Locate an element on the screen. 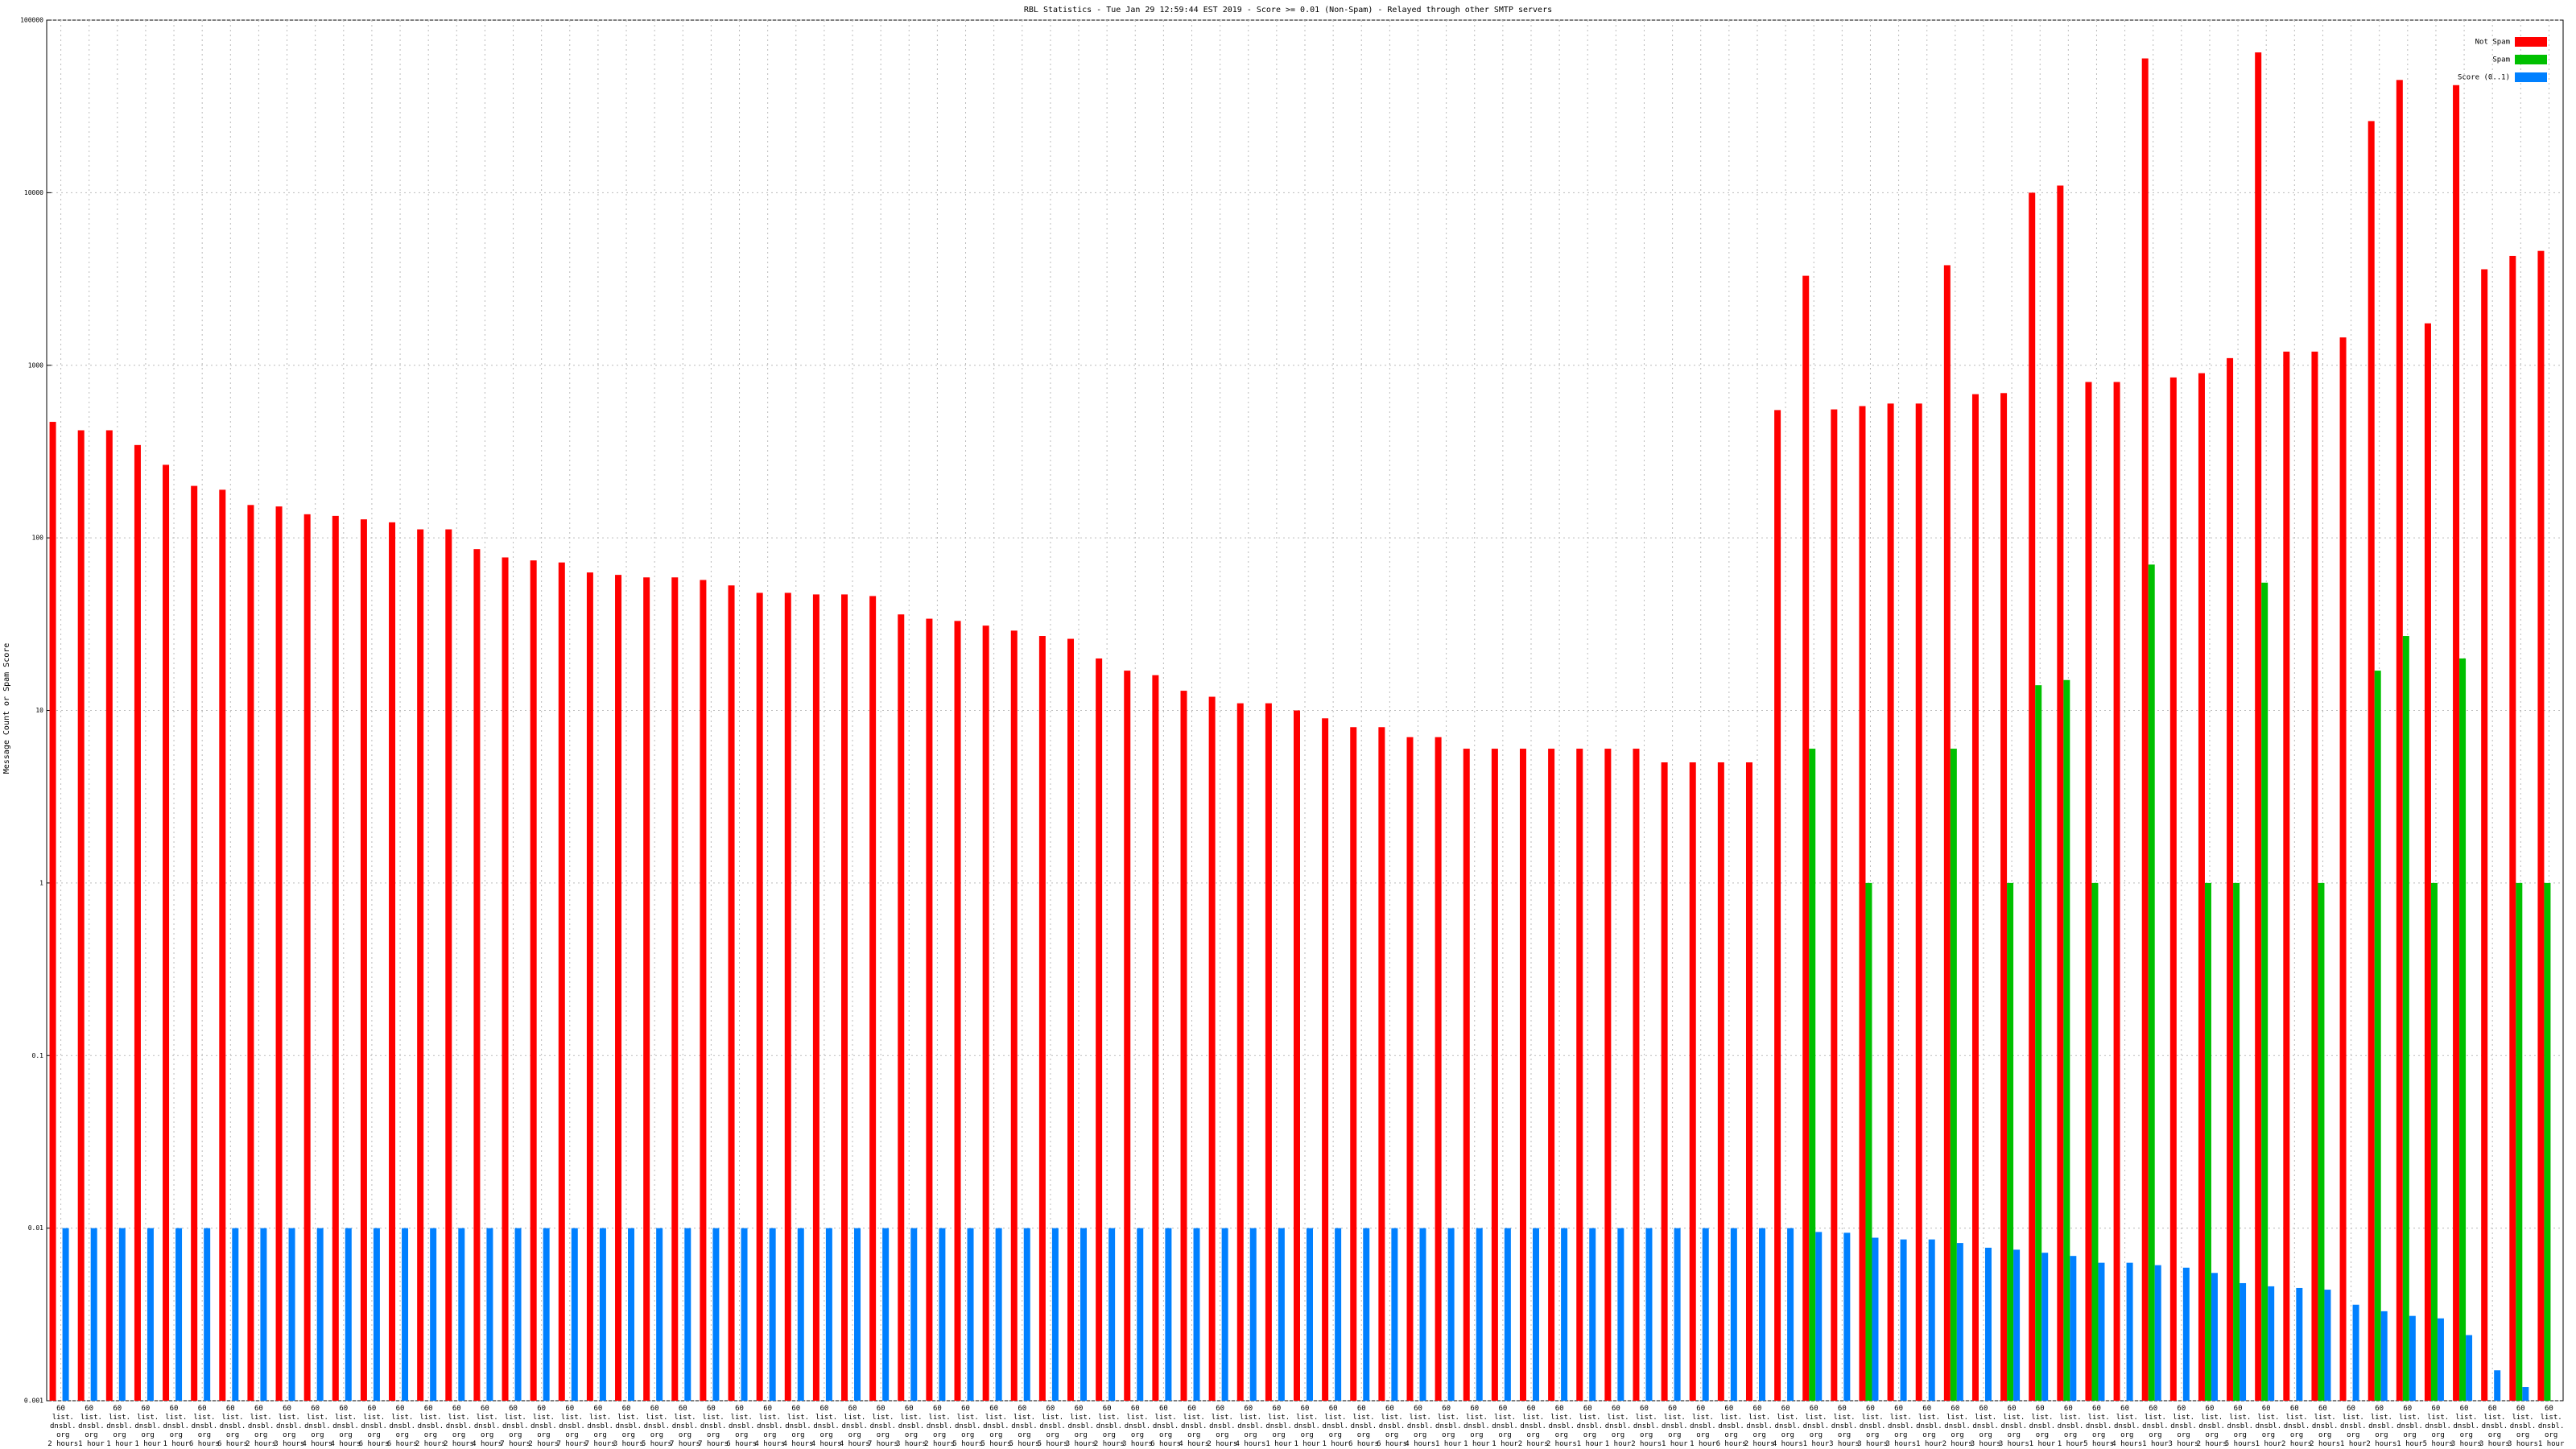 This screenshot has height=1449, width=2576. legend-label: Not Spam is located at coordinates (2492, 43).